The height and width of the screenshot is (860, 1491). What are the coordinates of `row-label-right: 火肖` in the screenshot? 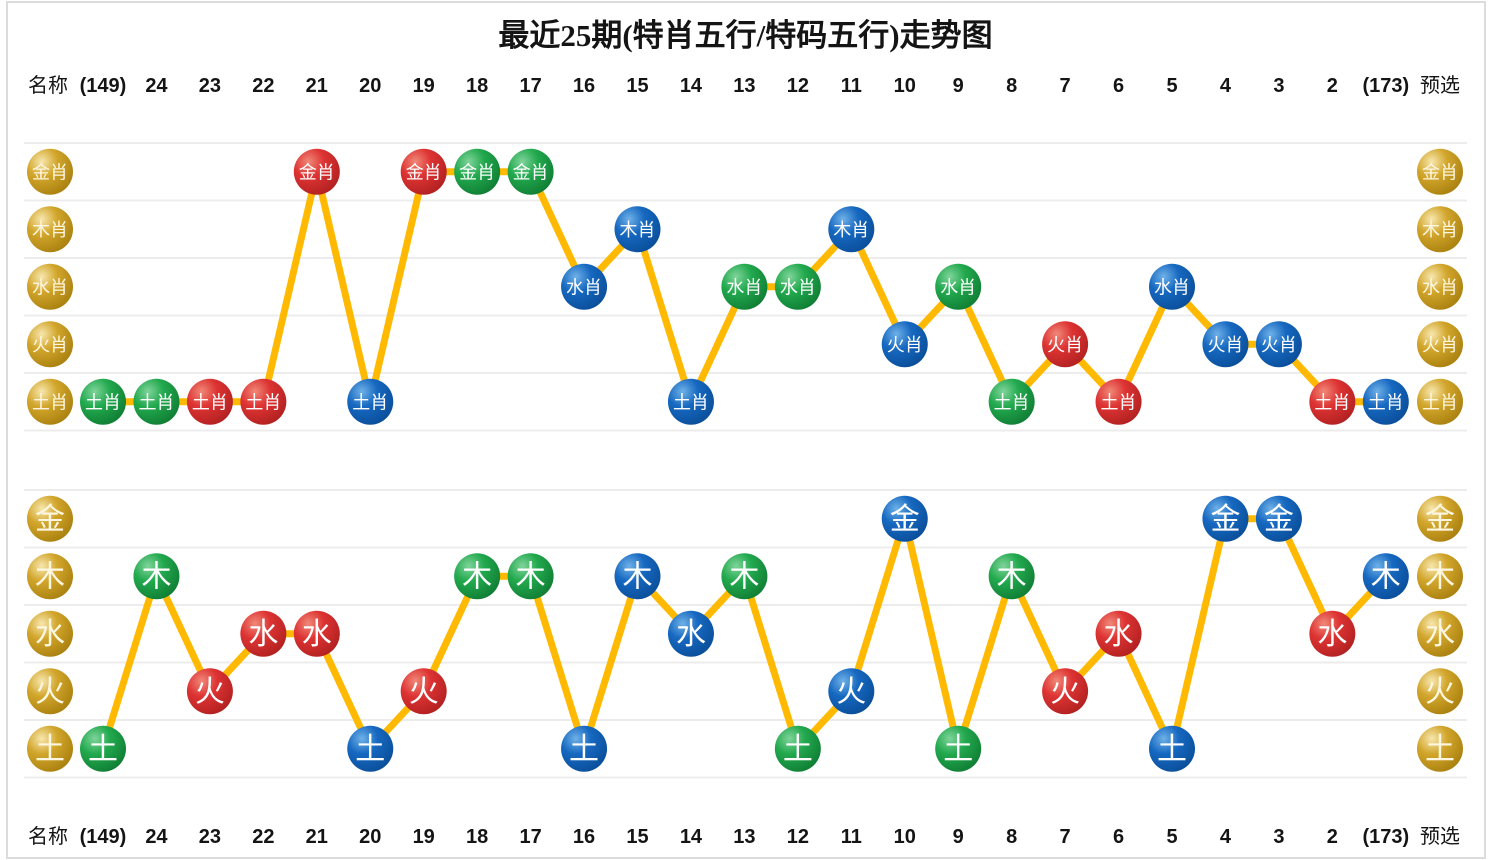 It's located at (1440, 344).